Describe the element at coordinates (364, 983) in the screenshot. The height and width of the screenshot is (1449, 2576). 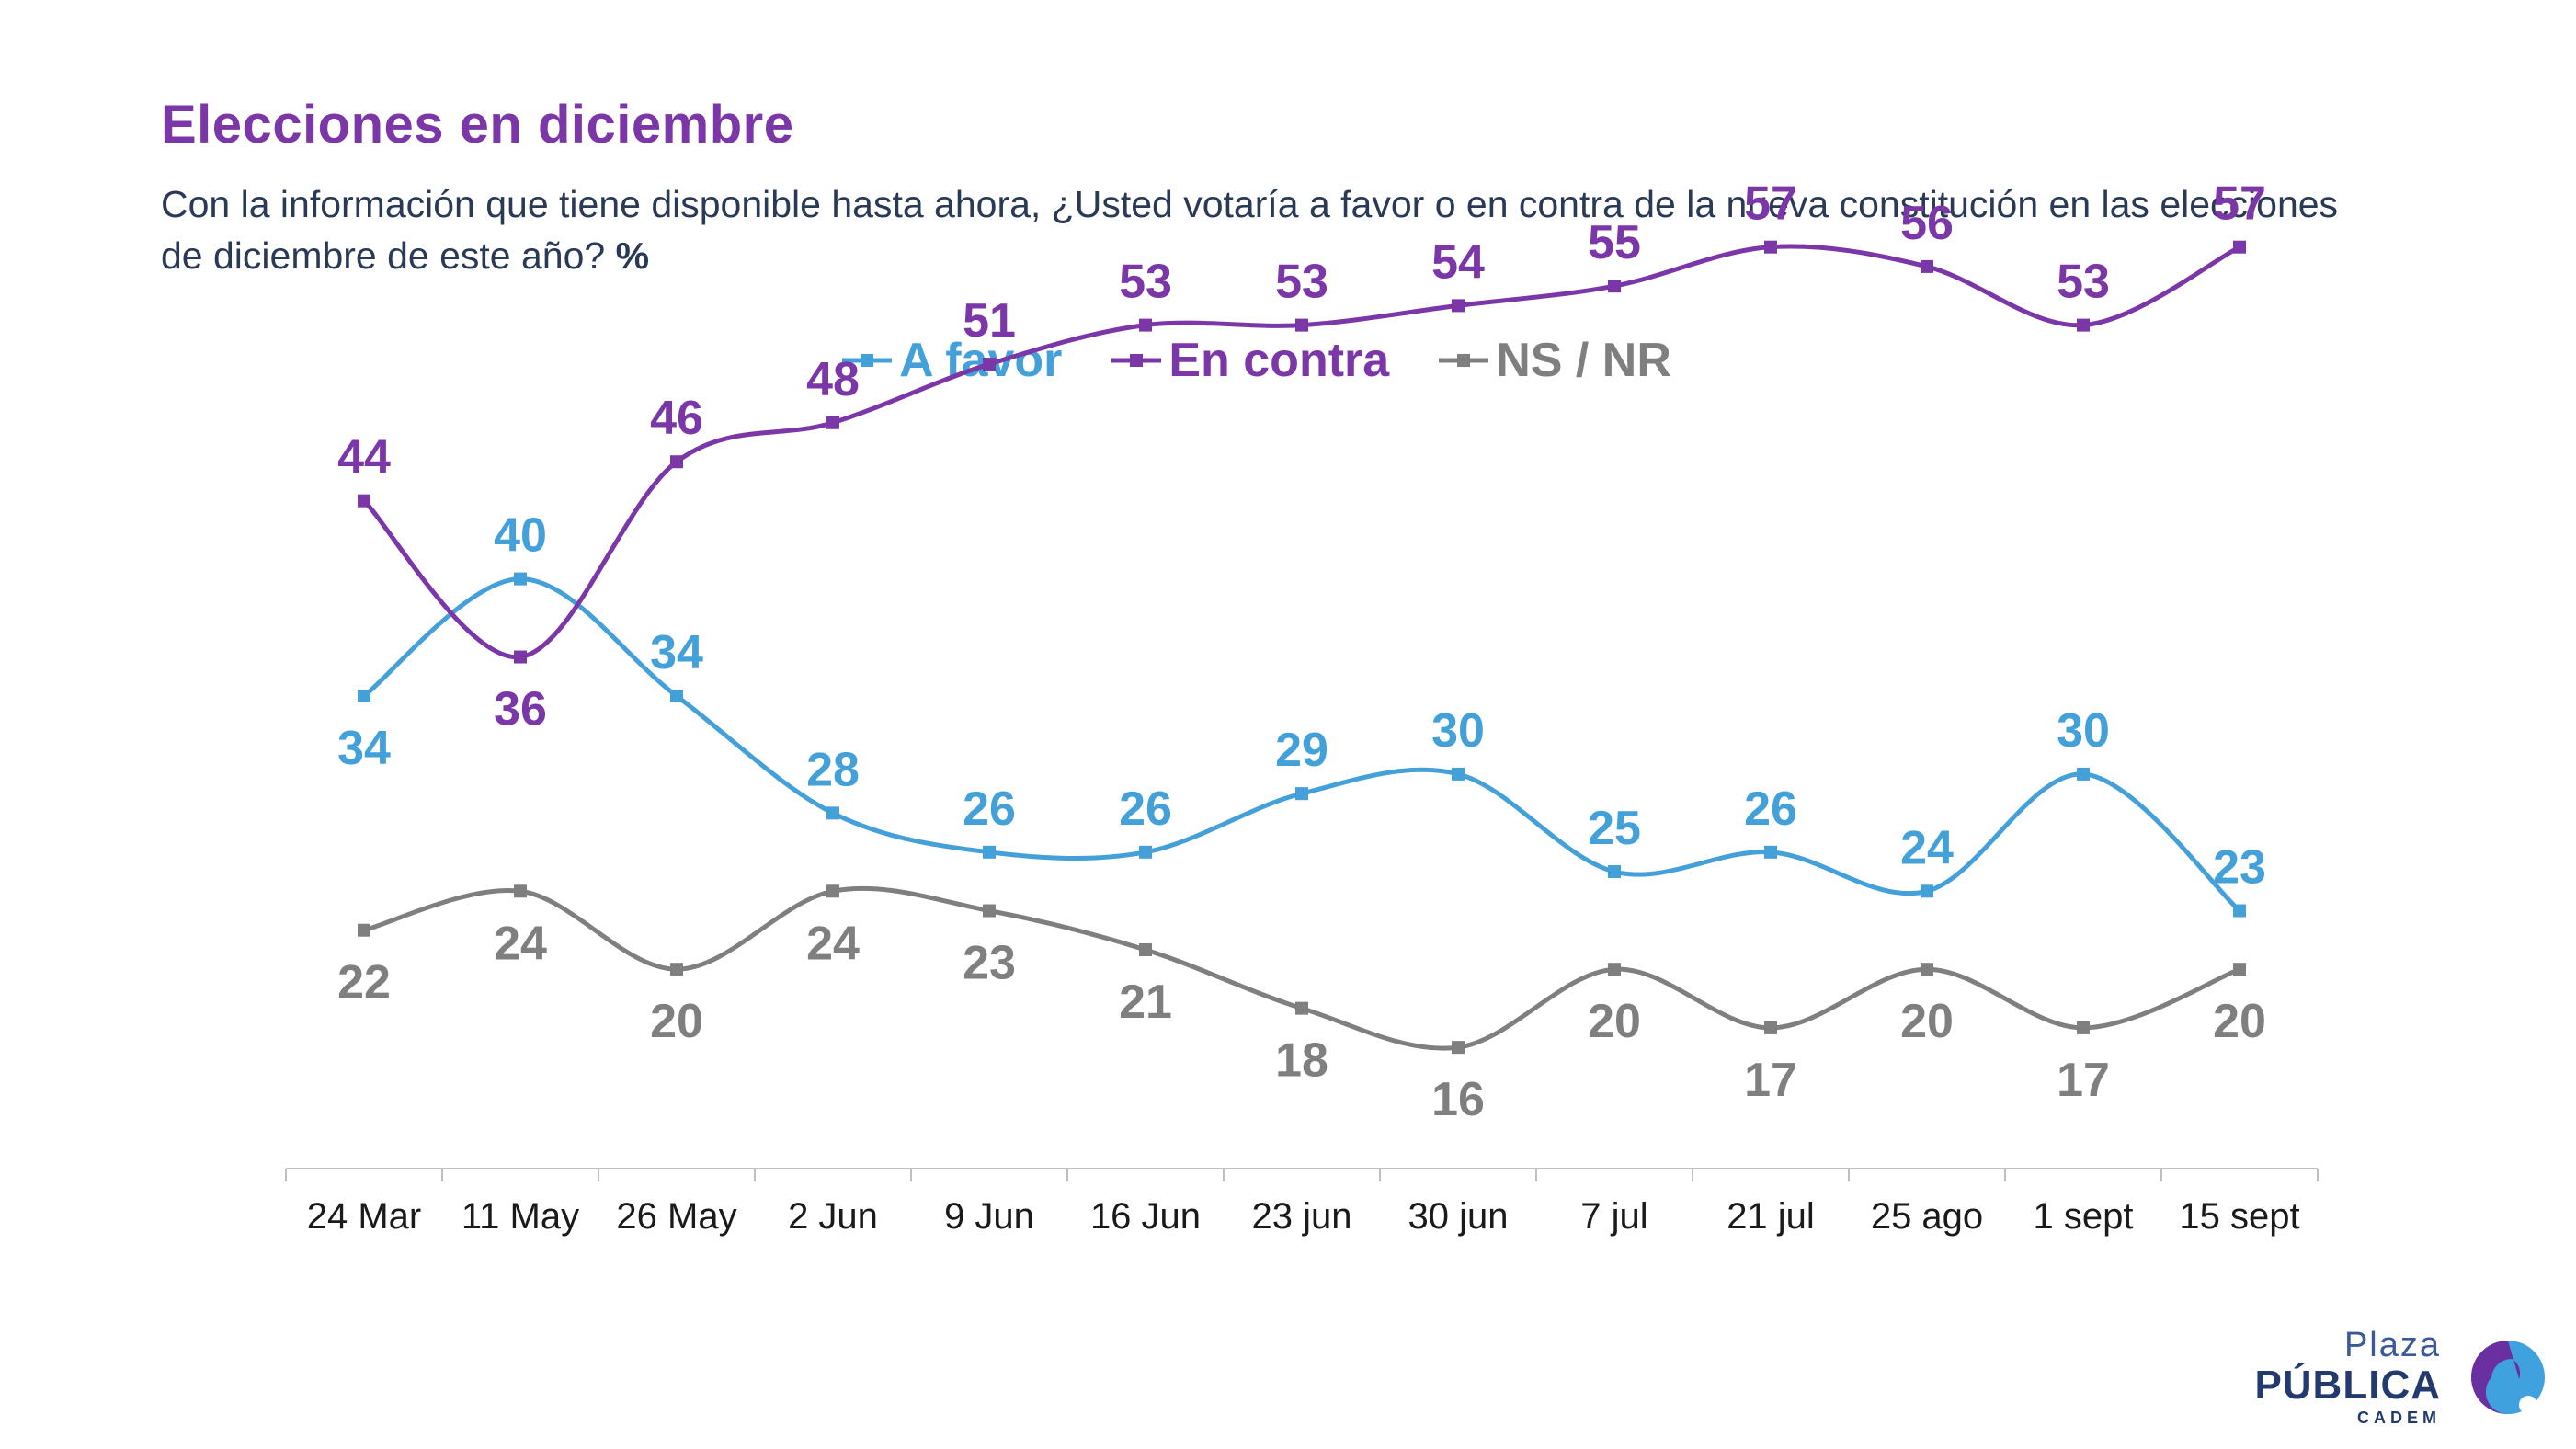
I see `data-label: 22` at that location.